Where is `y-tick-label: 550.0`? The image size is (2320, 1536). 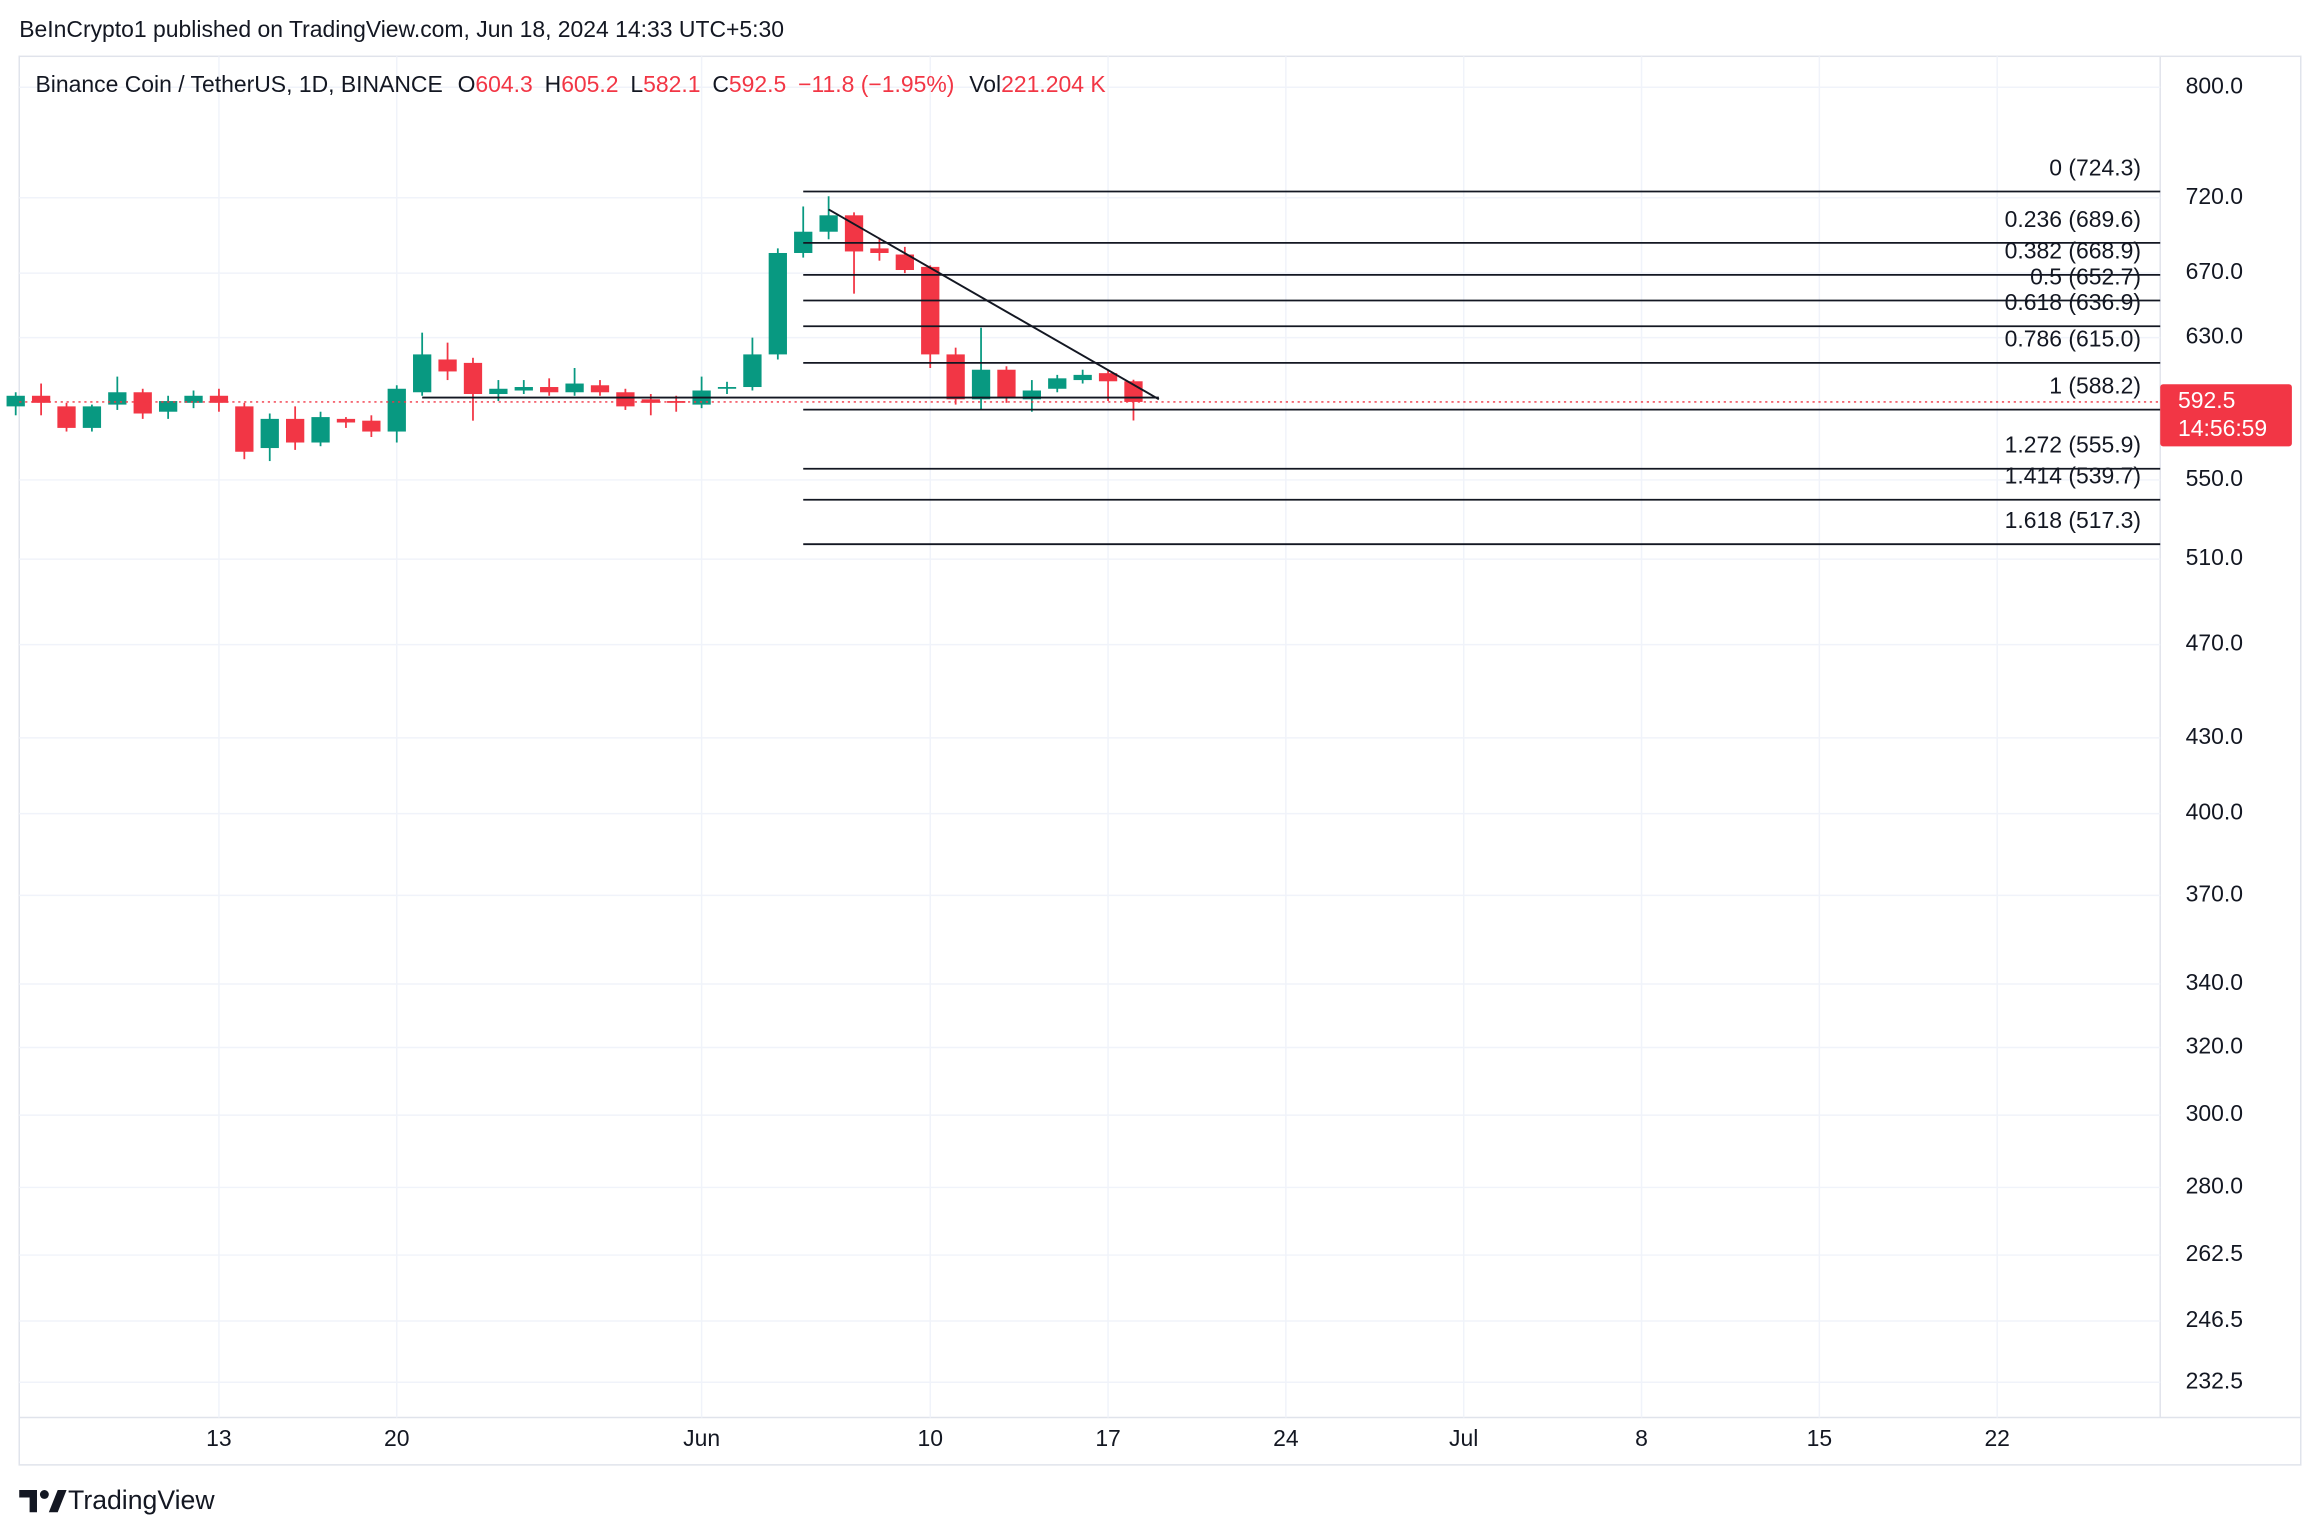 y-tick-label: 550.0 is located at coordinates (2214, 478).